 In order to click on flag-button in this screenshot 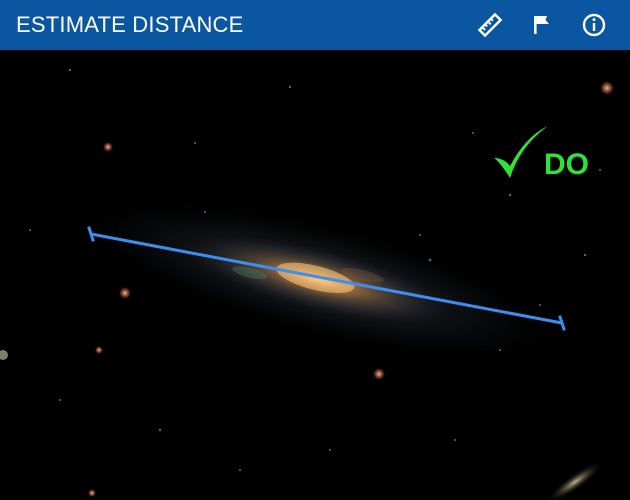, I will do `click(542, 25)`.